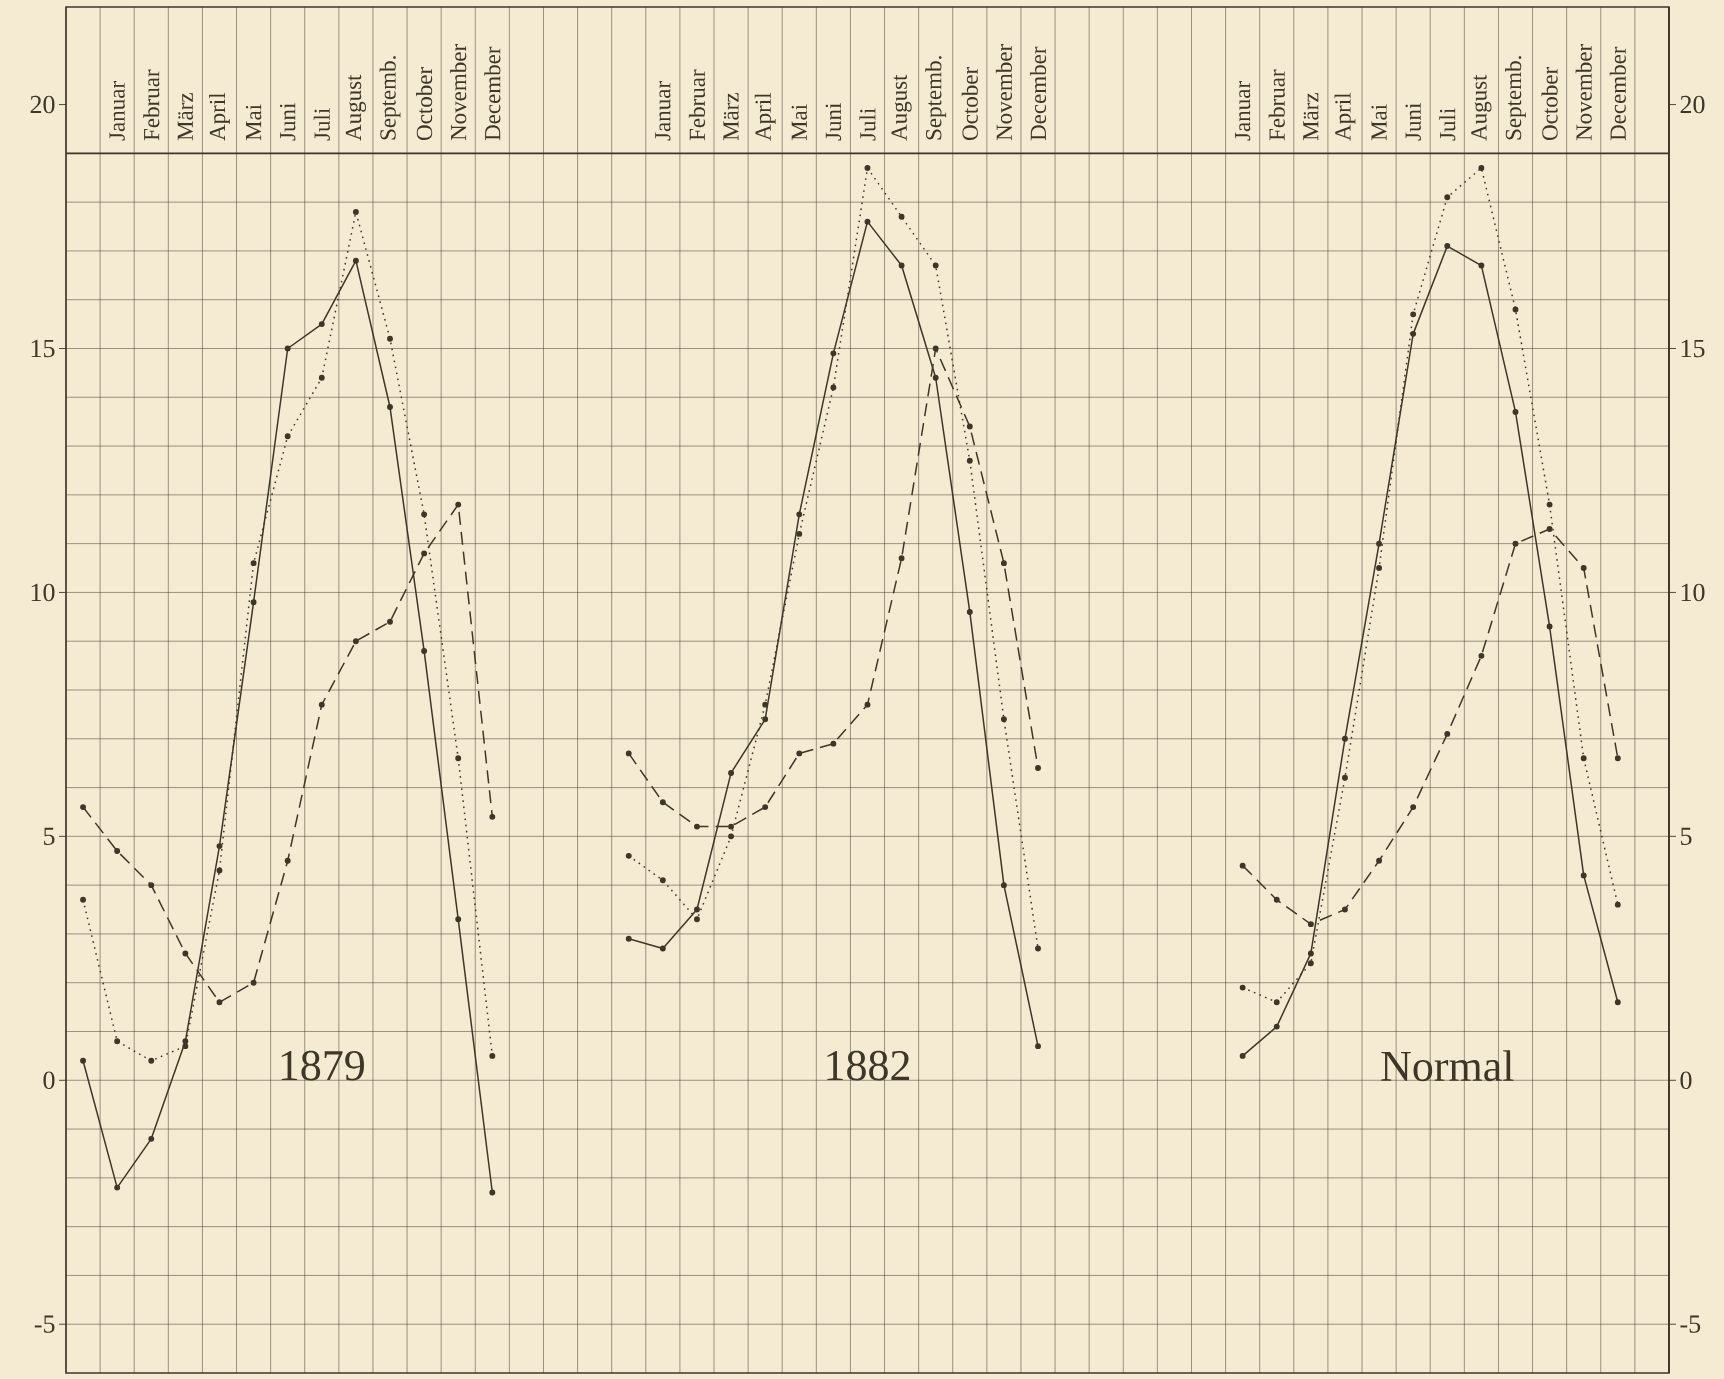 The image size is (1724, 1379). What do you see at coordinates (1686, 1080) in the screenshot?
I see `y2-tick-label: 0` at bounding box center [1686, 1080].